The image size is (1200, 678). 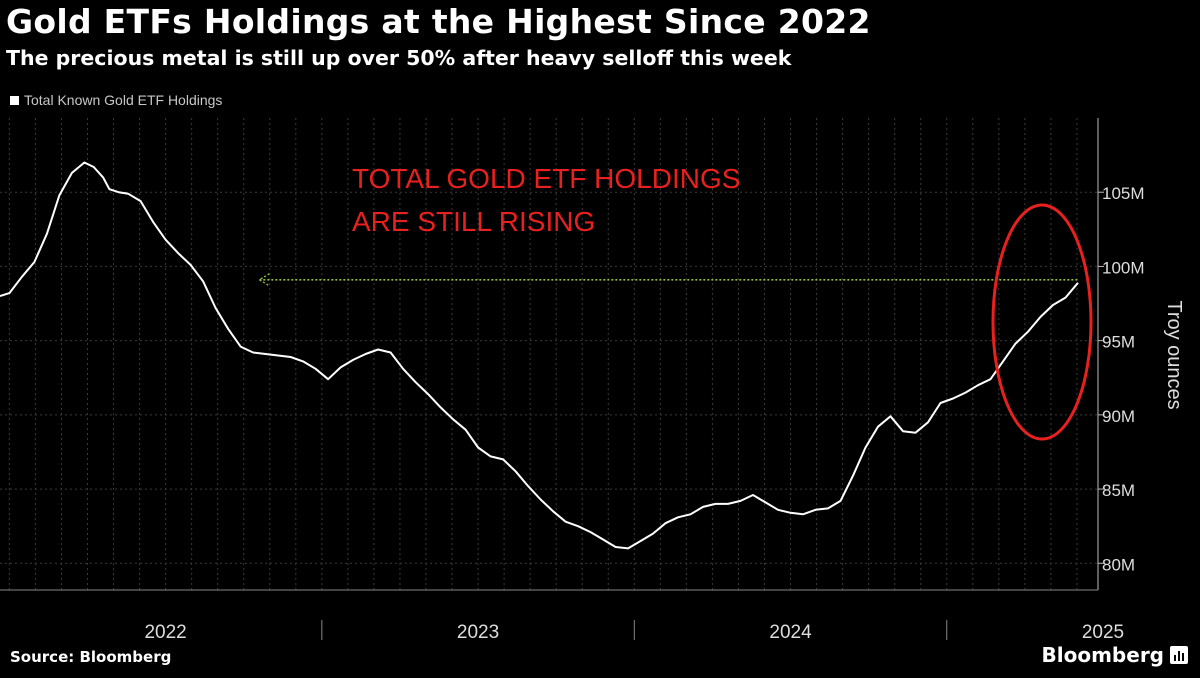 I want to click on annotation-line-2: ARE STILL RISING, so click(x=473, y=221).